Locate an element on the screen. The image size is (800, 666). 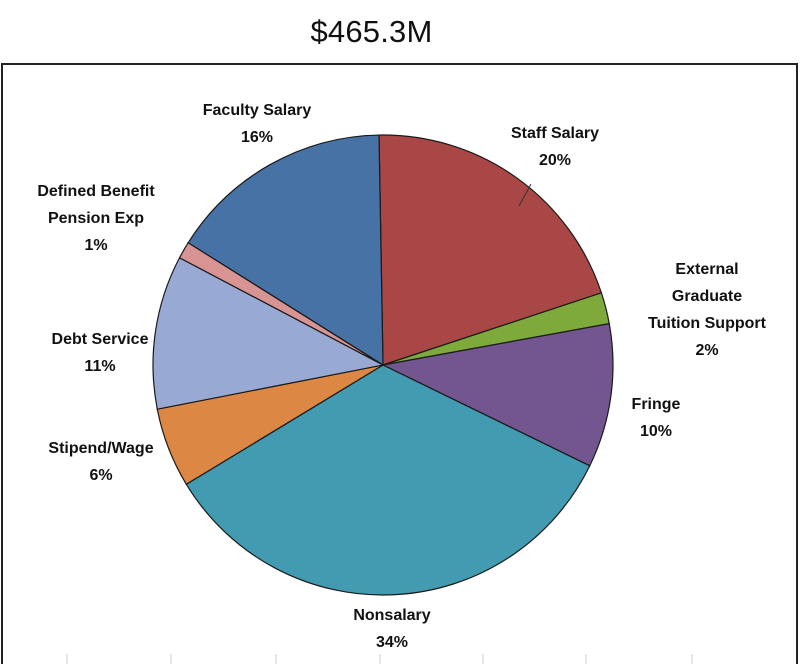
slice-name-label: Stipend/Wage is located at coordinates (100, 448).